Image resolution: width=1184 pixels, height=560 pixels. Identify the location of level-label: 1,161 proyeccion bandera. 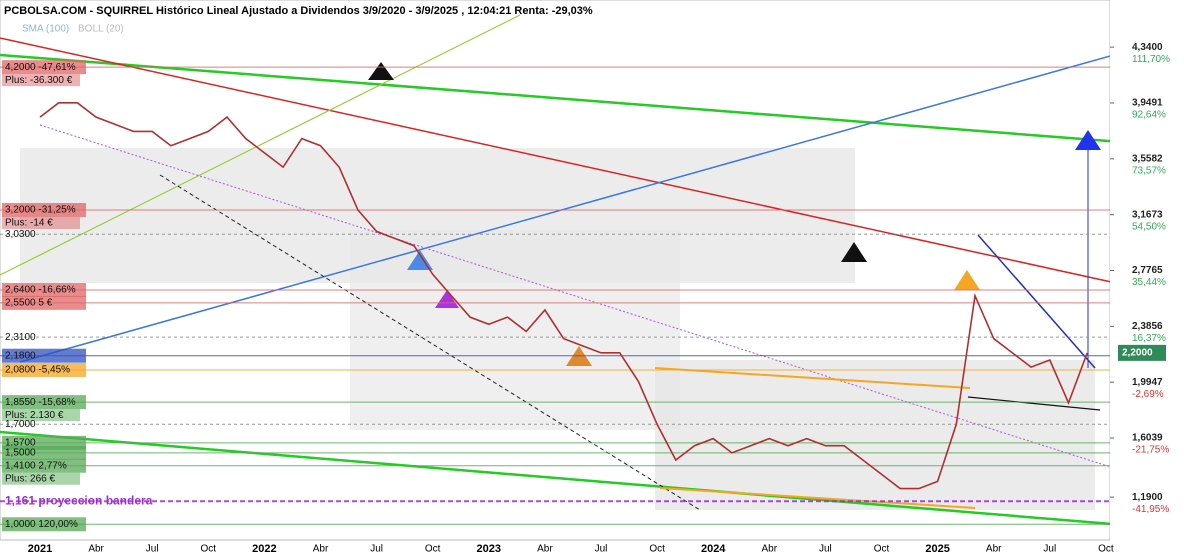
(79, 500).